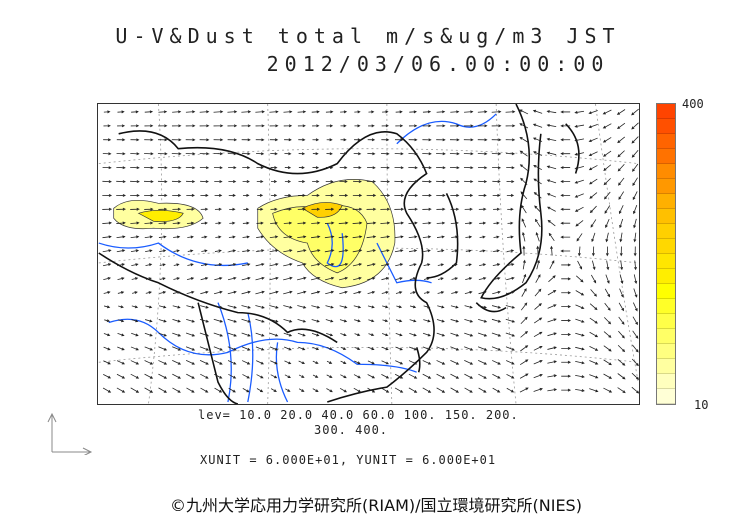 The image size is (752, 532). I want to click on title-line-2: 2012/03/06.00:00:00, so click(438, 64).